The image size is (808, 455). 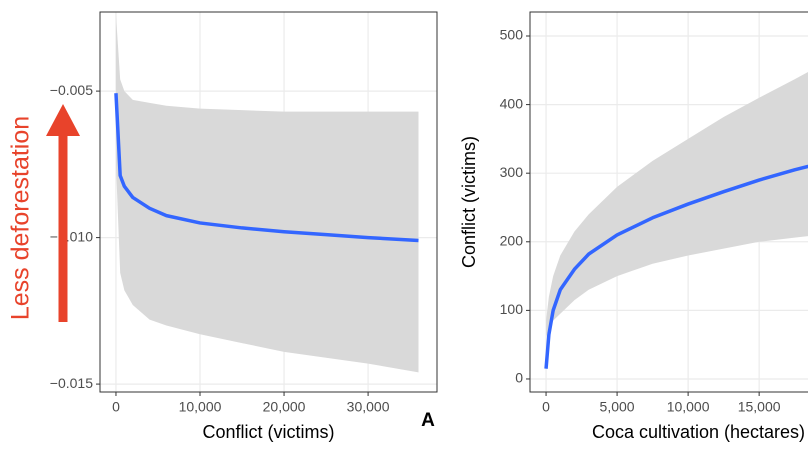 What do you see at coordinates (512, 35) in the screenshot?
I see `y-tick-label: 500` at bounding box center [512, 35].